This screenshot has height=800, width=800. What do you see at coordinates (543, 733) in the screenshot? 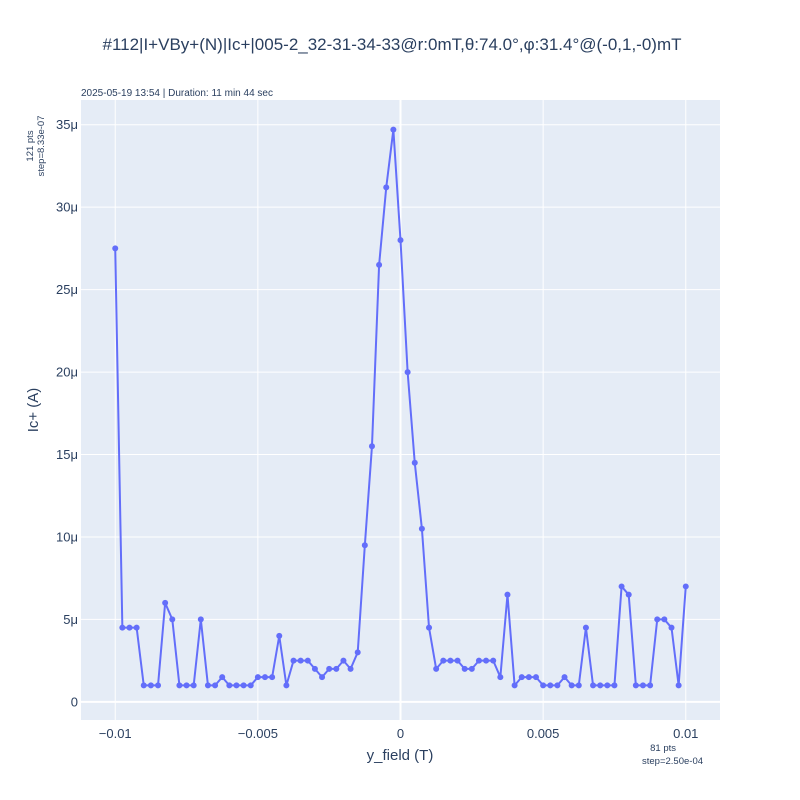
I see `x-tick-label: 0.005` at bounding box center [543, 733].